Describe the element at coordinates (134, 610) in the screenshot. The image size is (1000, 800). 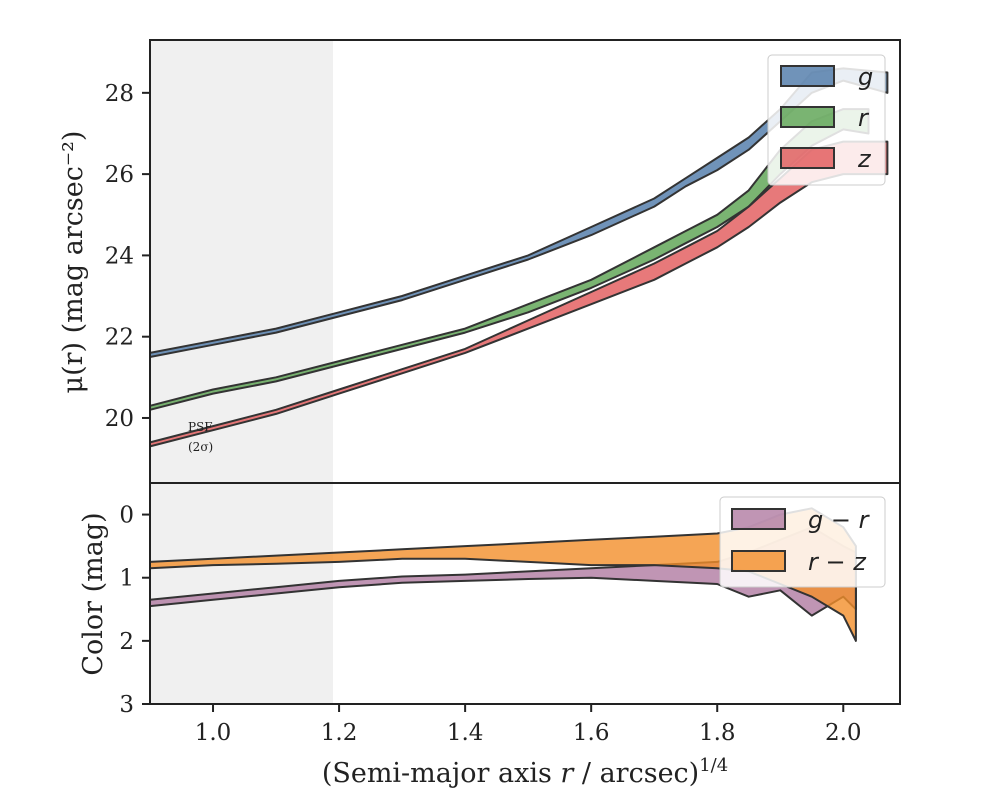
I see `bottom-yticks: 0 1 2 3` at that location.